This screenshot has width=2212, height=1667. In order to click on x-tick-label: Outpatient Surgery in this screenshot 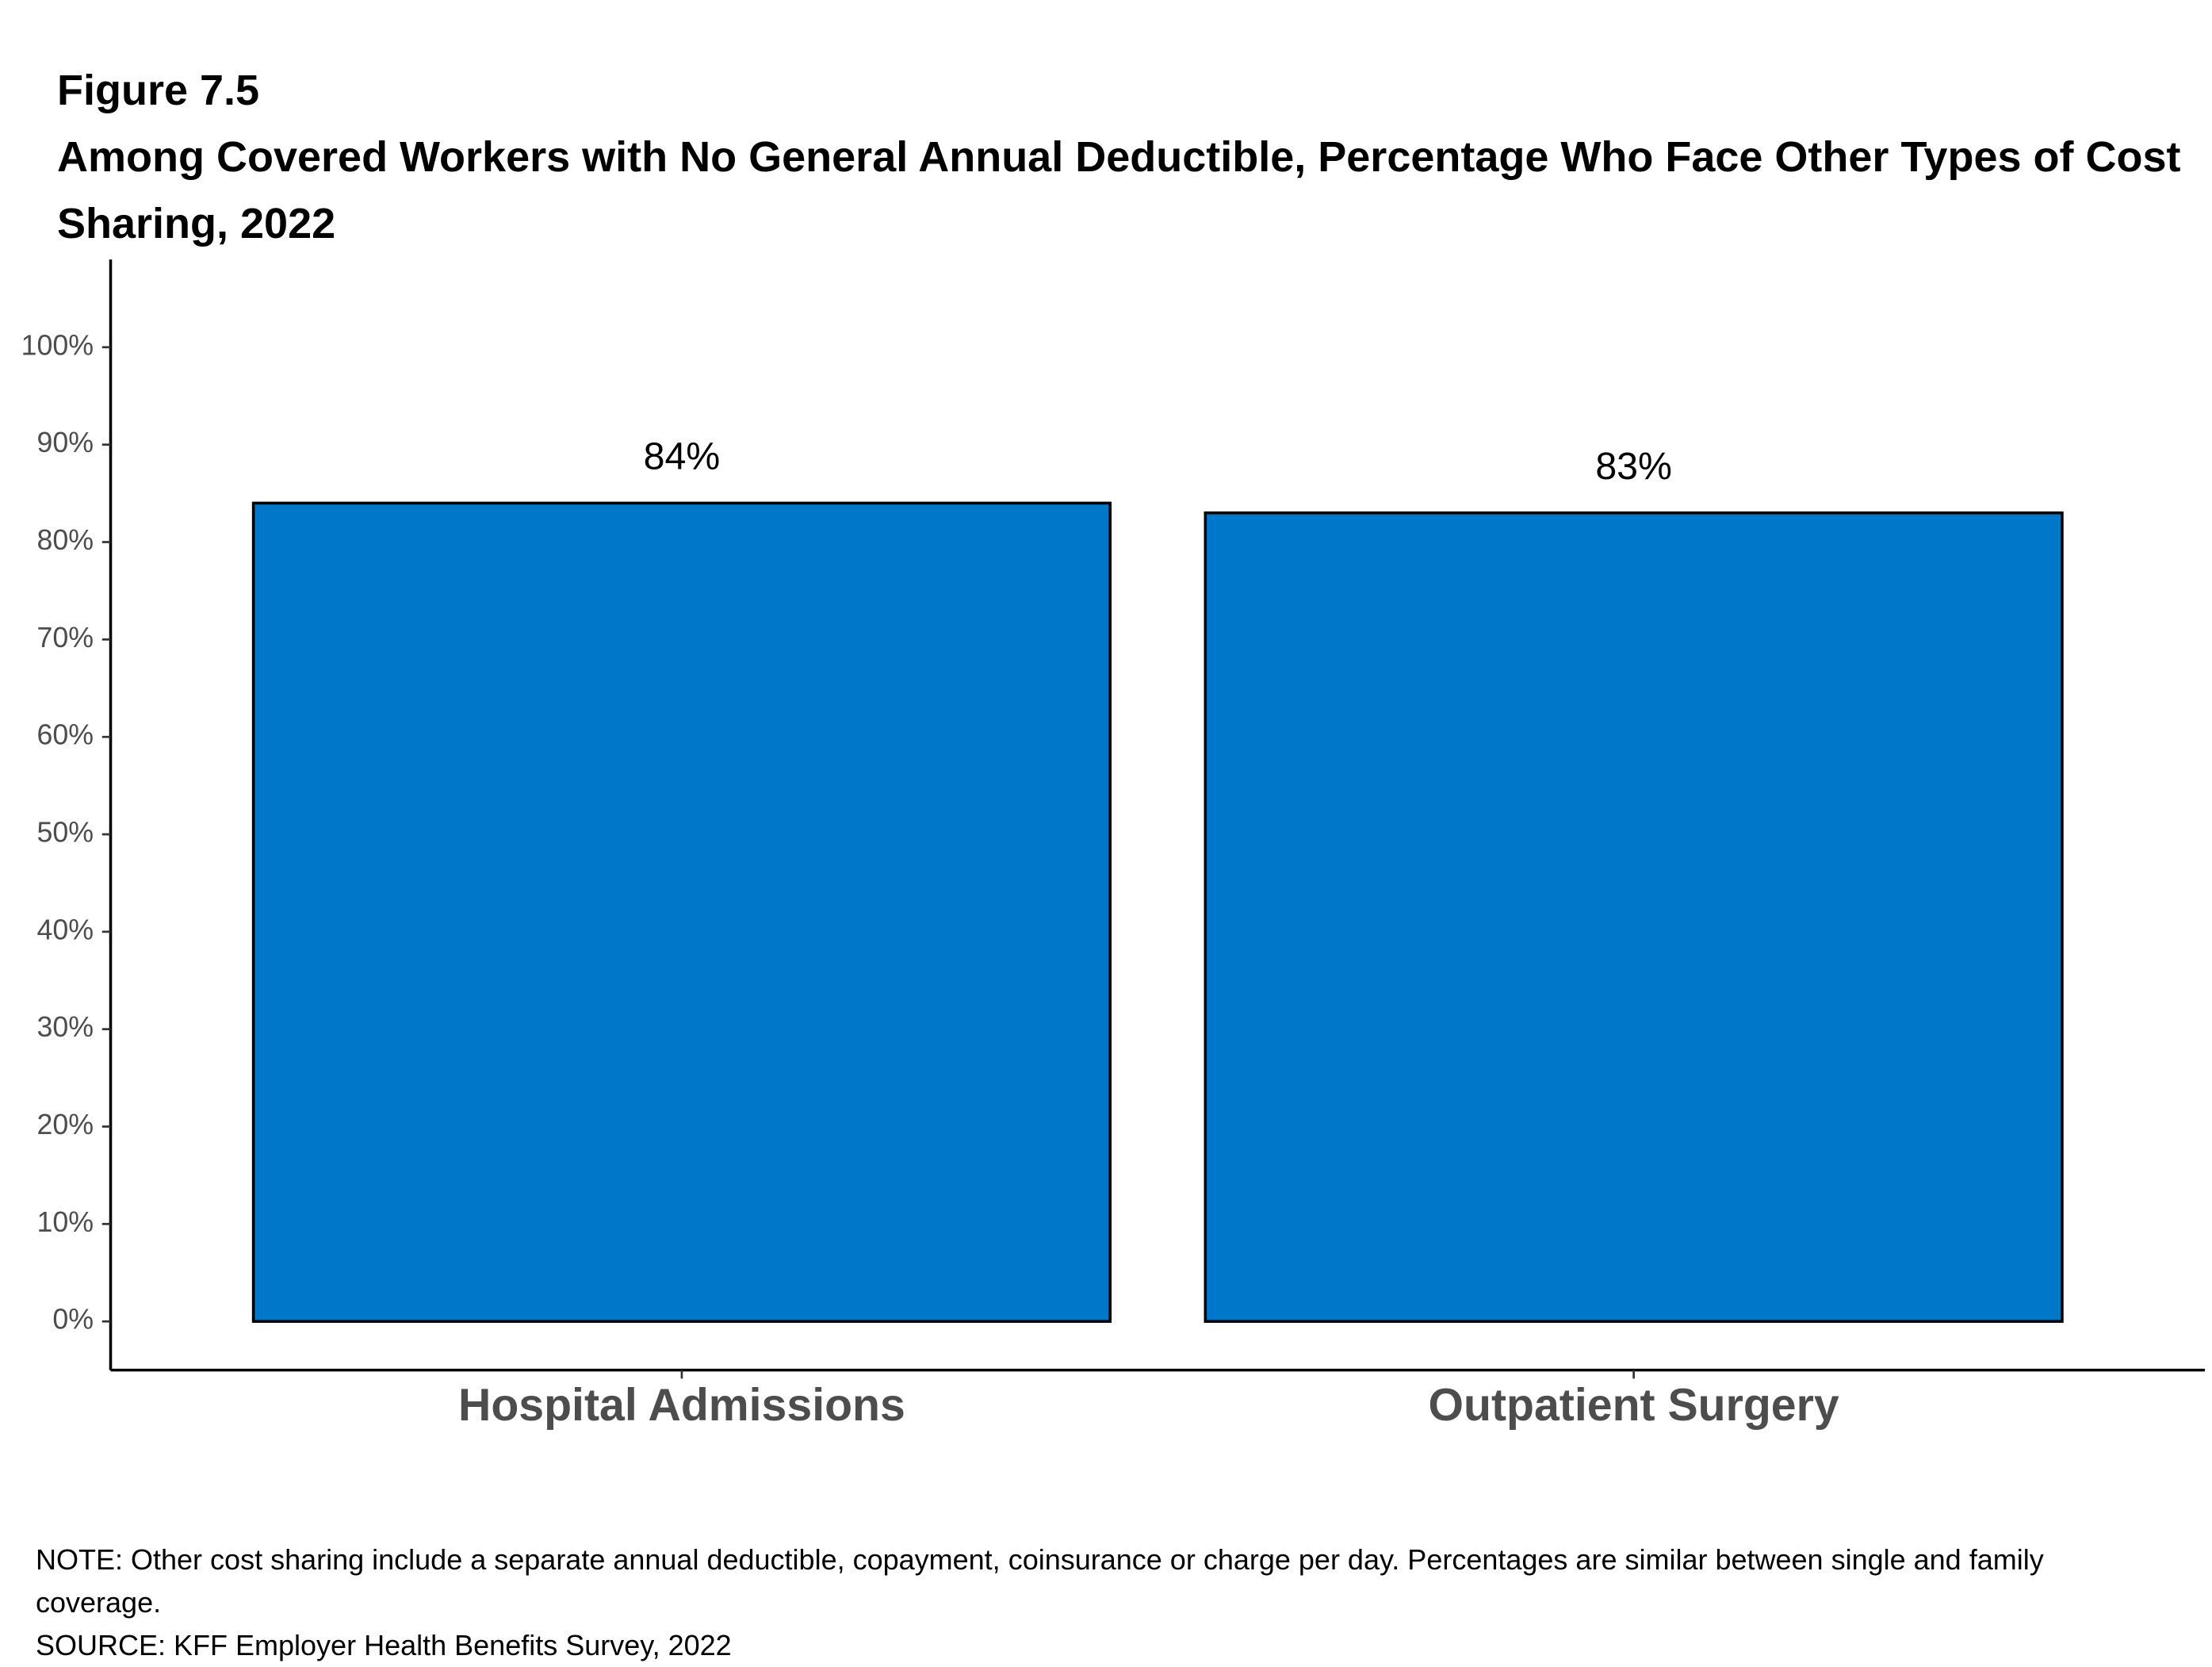, I will do `click(1634, 1405)`.